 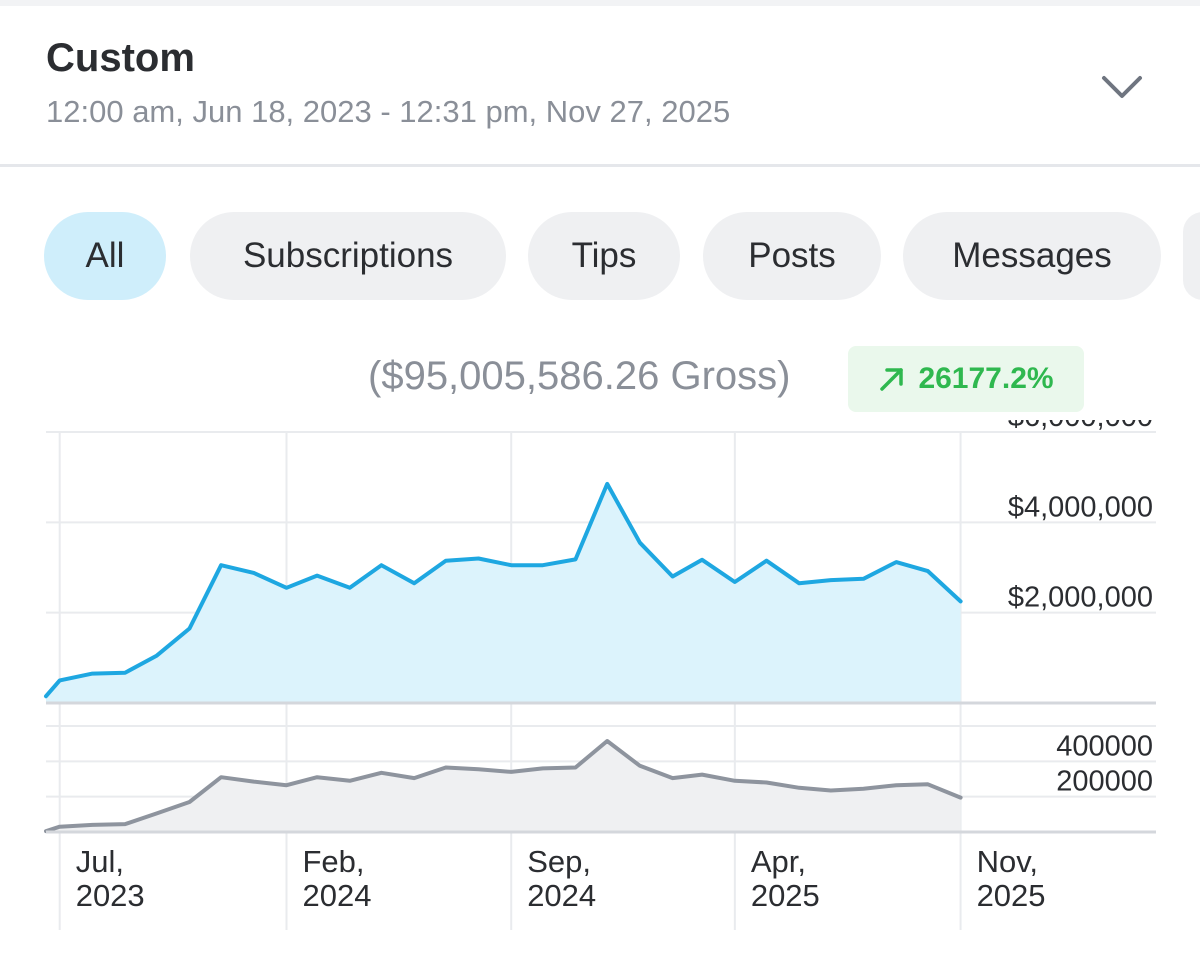 I want to click on y-tick-label: $2,000,000, so click(x=1080, y=598).